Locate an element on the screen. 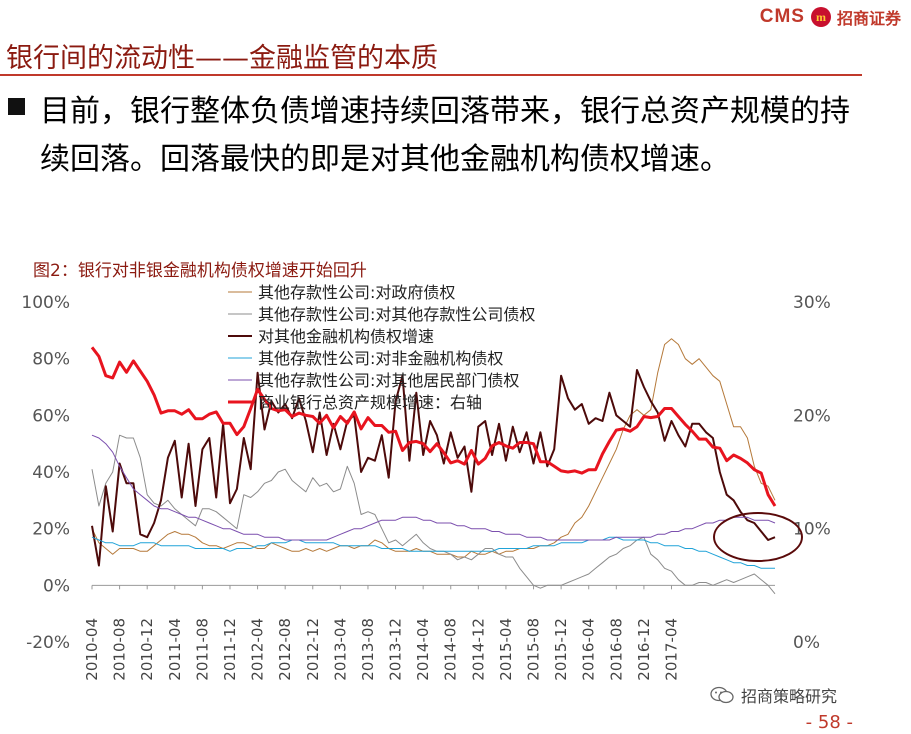  x-axis-tick: 2014-04 is located at coordinates (423, 649).